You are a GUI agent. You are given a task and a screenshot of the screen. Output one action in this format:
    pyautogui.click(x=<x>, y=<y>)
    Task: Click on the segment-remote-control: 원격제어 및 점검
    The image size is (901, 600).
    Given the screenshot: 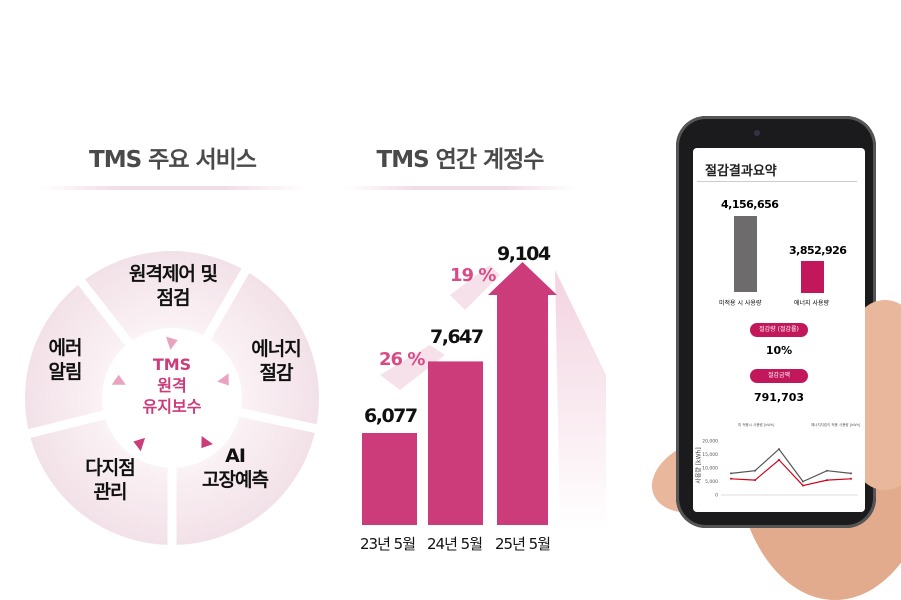 What is the action you would take?
    pyautogui.click(x=173, y=286)
    